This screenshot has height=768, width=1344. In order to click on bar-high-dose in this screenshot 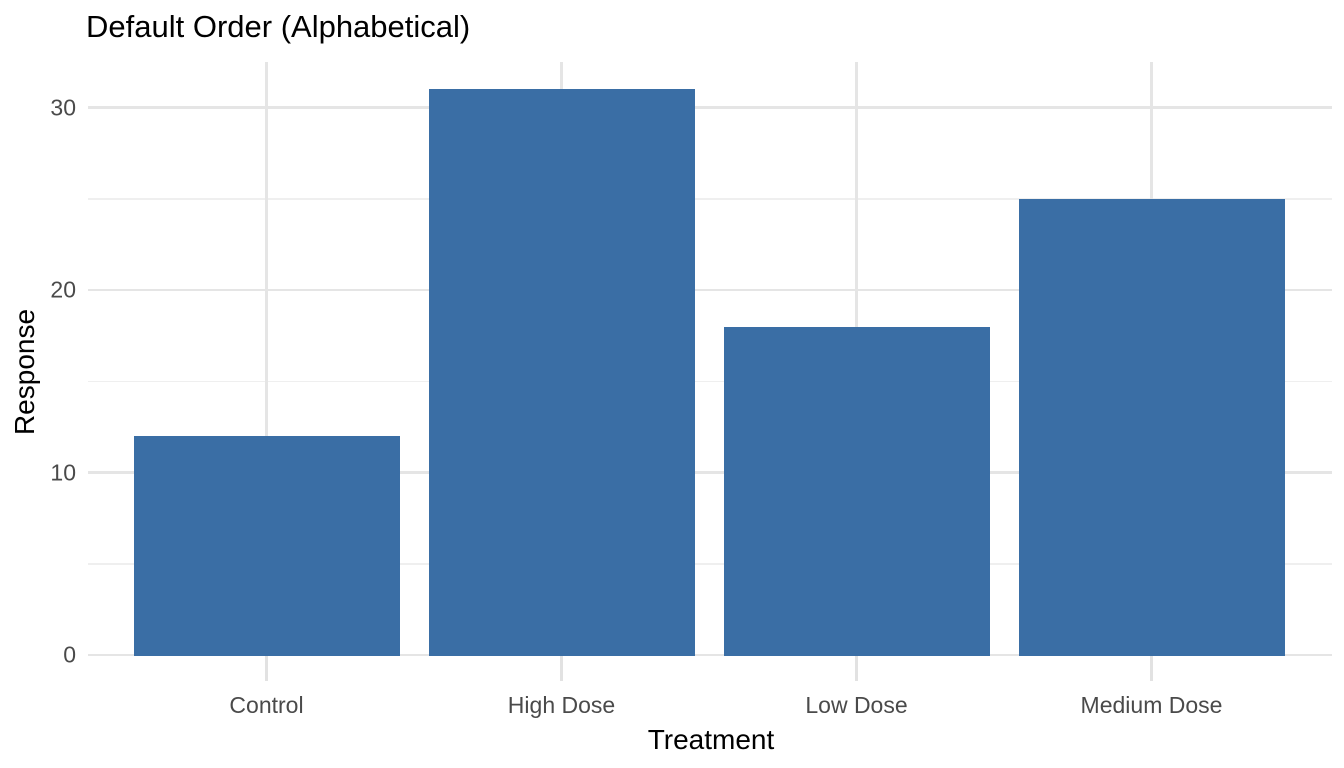, I will do `click(561, 372)`.